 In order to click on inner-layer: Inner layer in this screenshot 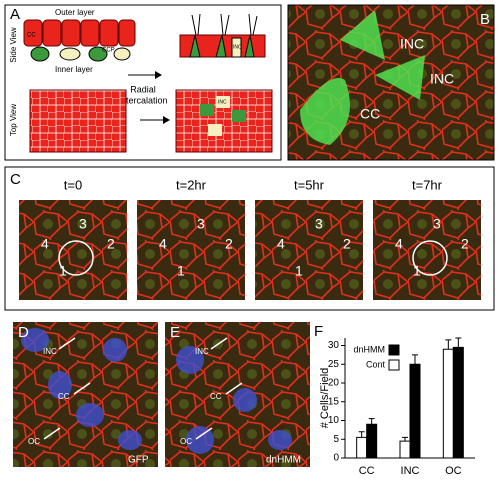, I will do `click(74, 69)`.